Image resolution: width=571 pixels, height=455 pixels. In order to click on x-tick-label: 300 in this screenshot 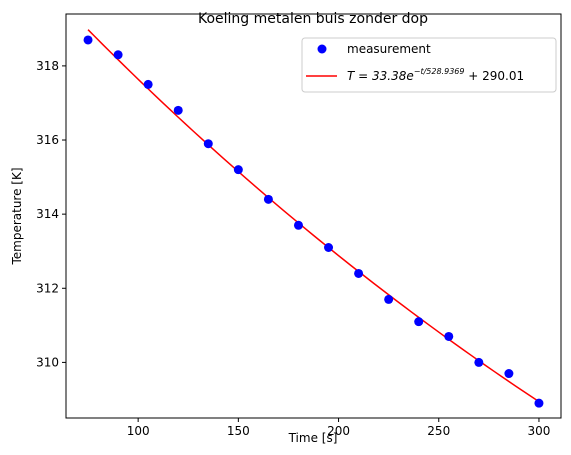, I will do `click(539, 431)`.